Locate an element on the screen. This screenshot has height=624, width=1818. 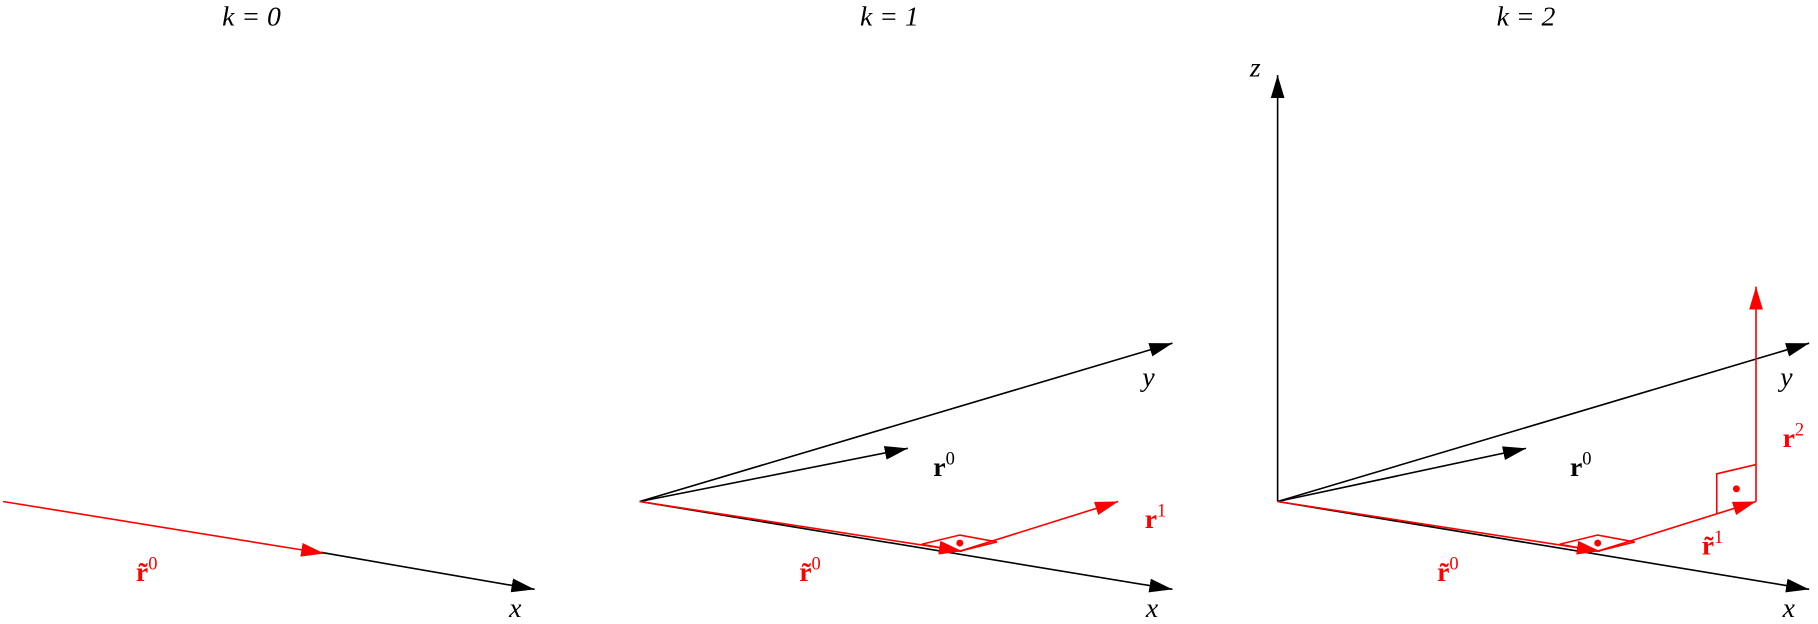
right-angle-marker is located at coordinates (1736, 488).